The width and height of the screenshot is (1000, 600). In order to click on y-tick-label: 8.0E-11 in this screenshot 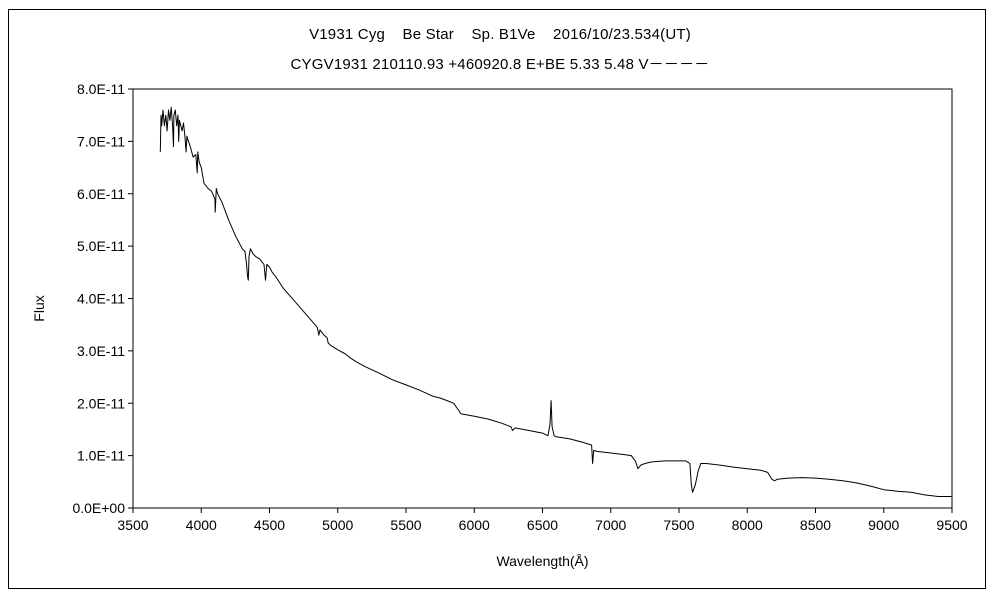, I will do `click(101, 89)`.